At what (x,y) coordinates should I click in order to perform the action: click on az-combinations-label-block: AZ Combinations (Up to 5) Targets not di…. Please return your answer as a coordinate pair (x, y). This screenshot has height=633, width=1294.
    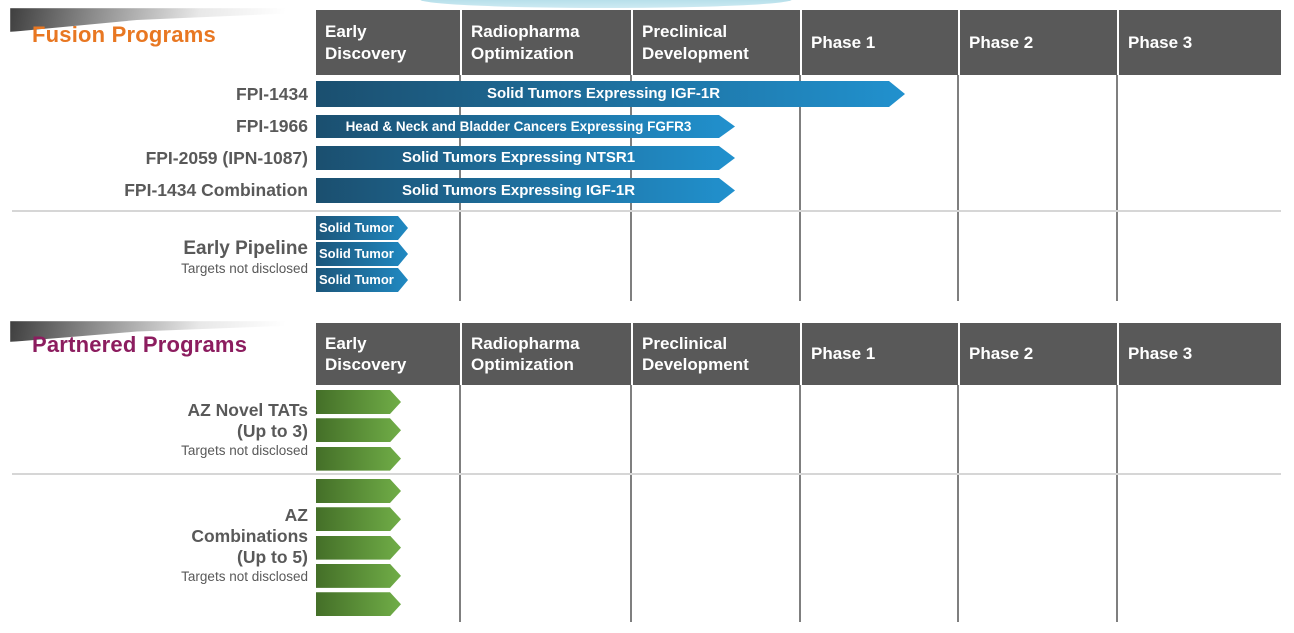
    Looking at the image, I should click on (158, 545).